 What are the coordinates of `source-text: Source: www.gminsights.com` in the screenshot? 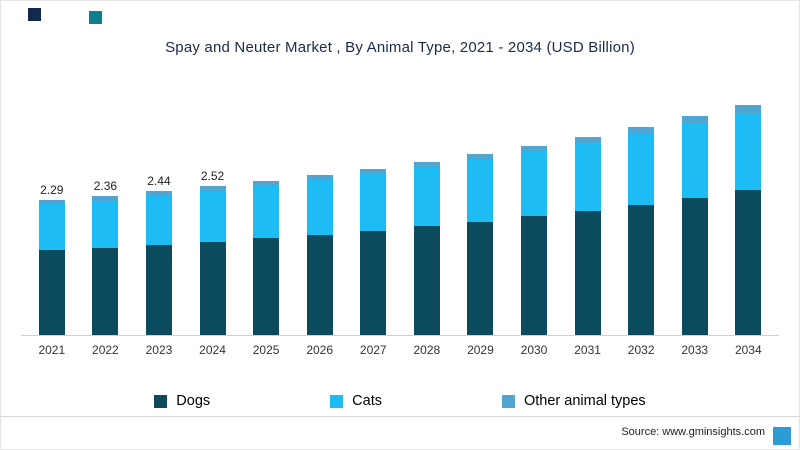 It's located at (693, 432).